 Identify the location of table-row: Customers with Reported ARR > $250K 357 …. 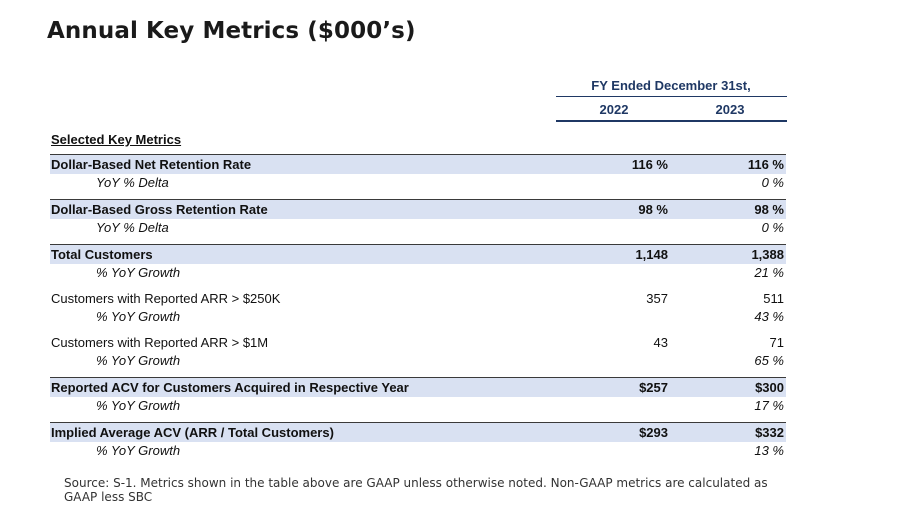
(418, 298).